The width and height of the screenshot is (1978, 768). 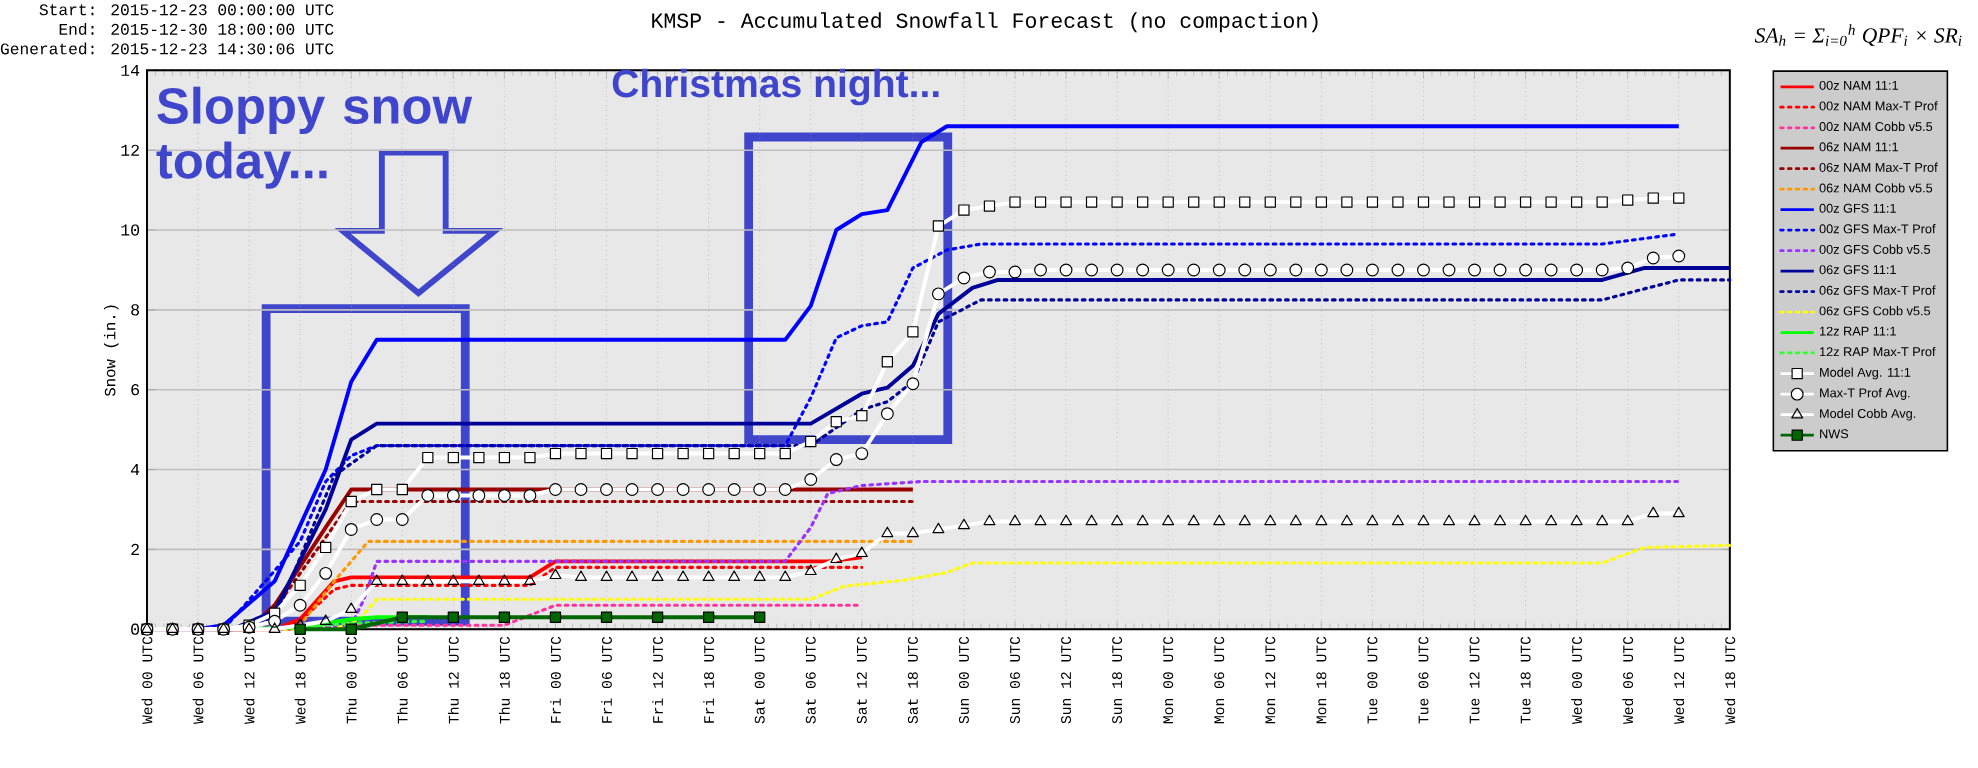 What do you see at coordinates (130, 150) in the screenshot?
I see `y-tick-label: 12` at bounding box center [130, 150].